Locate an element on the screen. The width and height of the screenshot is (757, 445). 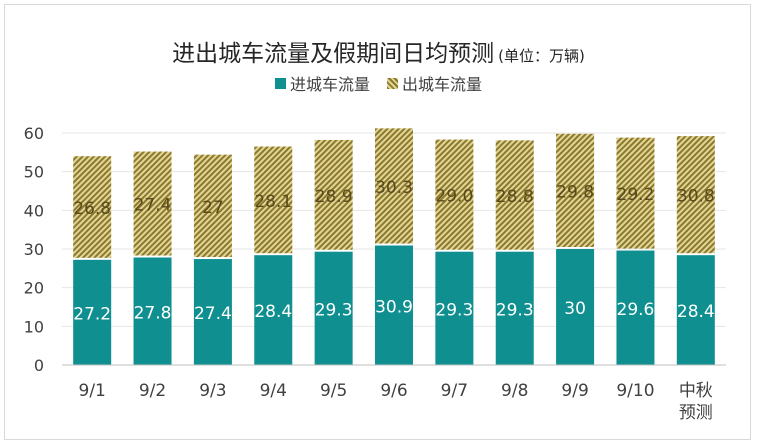
x-tick-label: 中秋 is located at coordinates (696, 391).